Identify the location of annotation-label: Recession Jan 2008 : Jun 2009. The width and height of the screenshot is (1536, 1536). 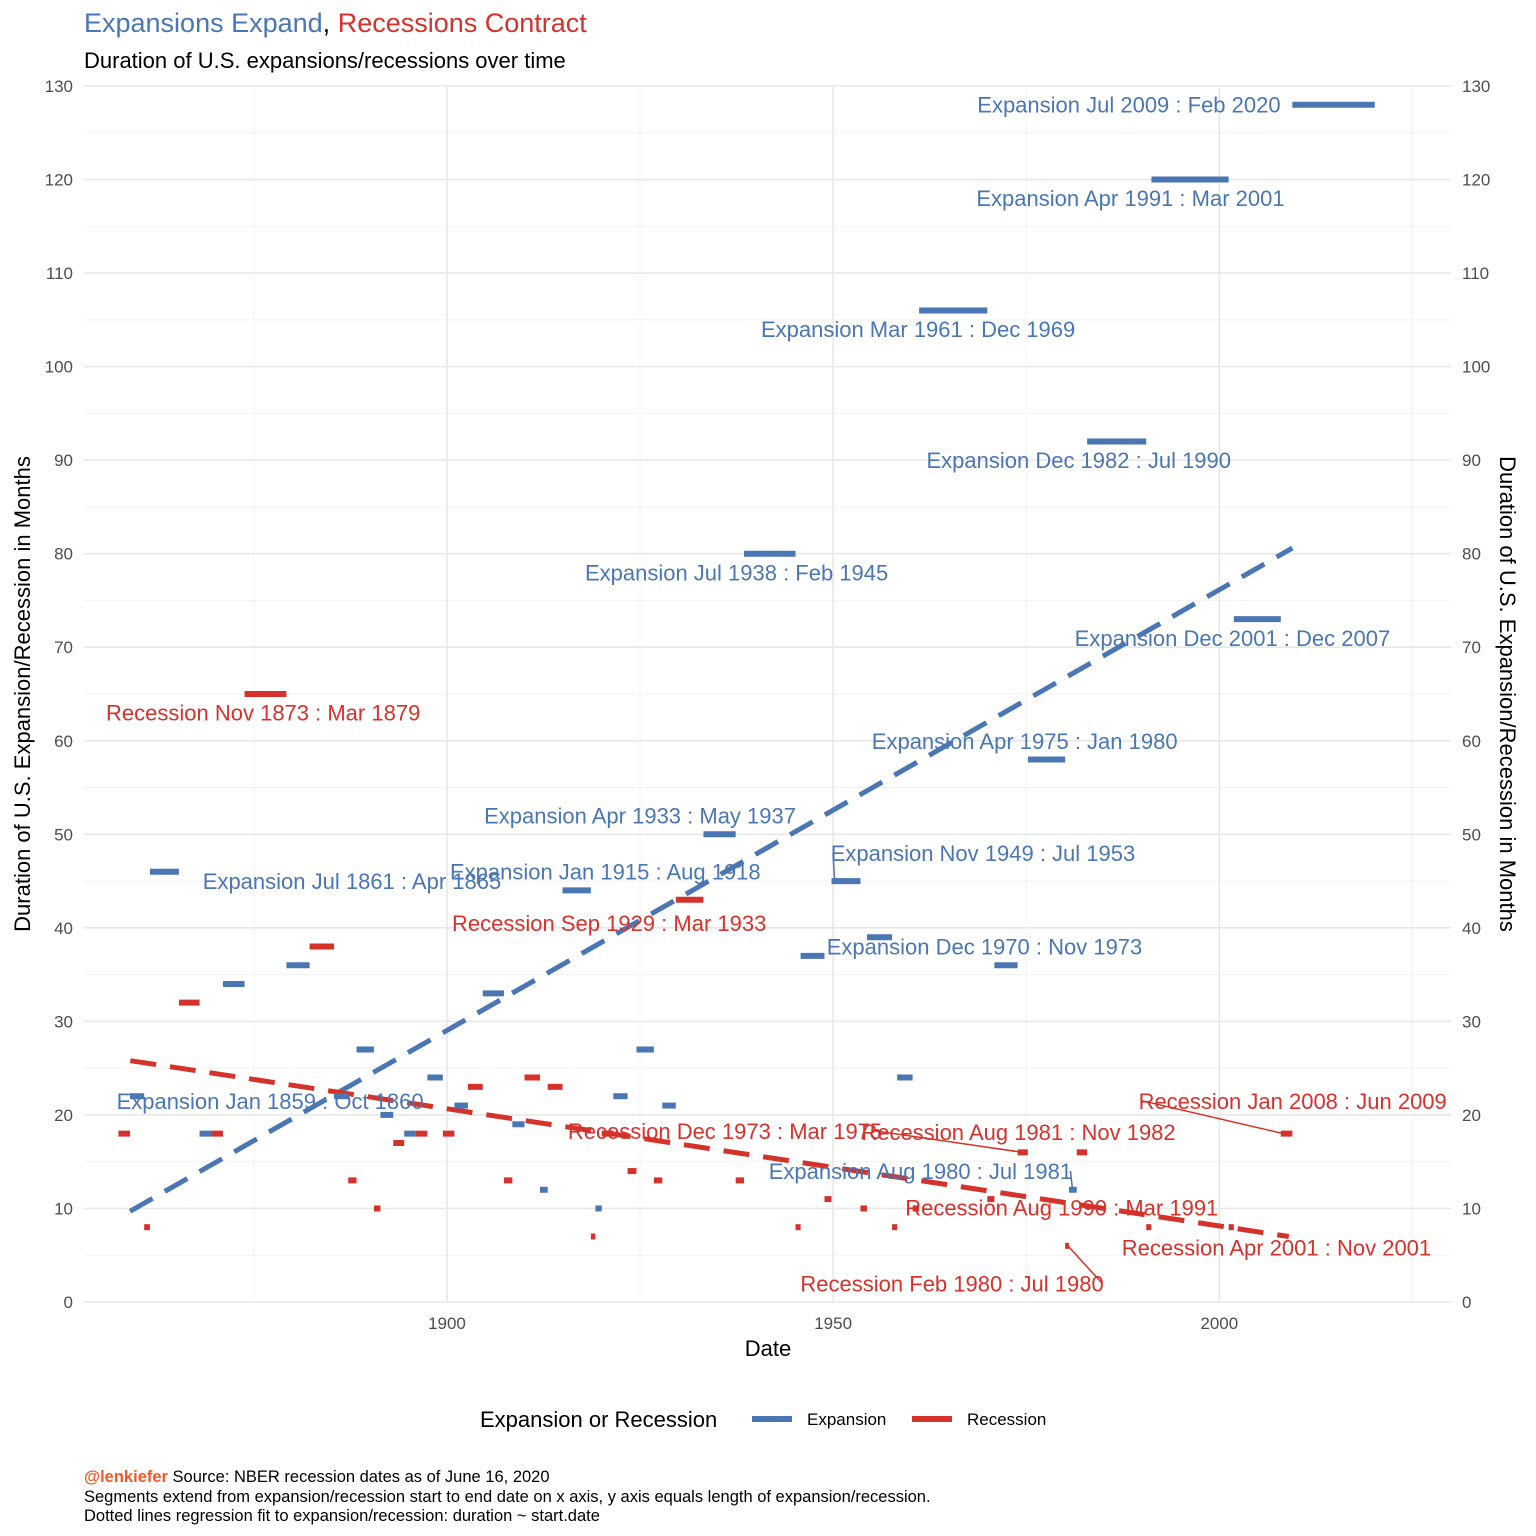
(1293, 1101).